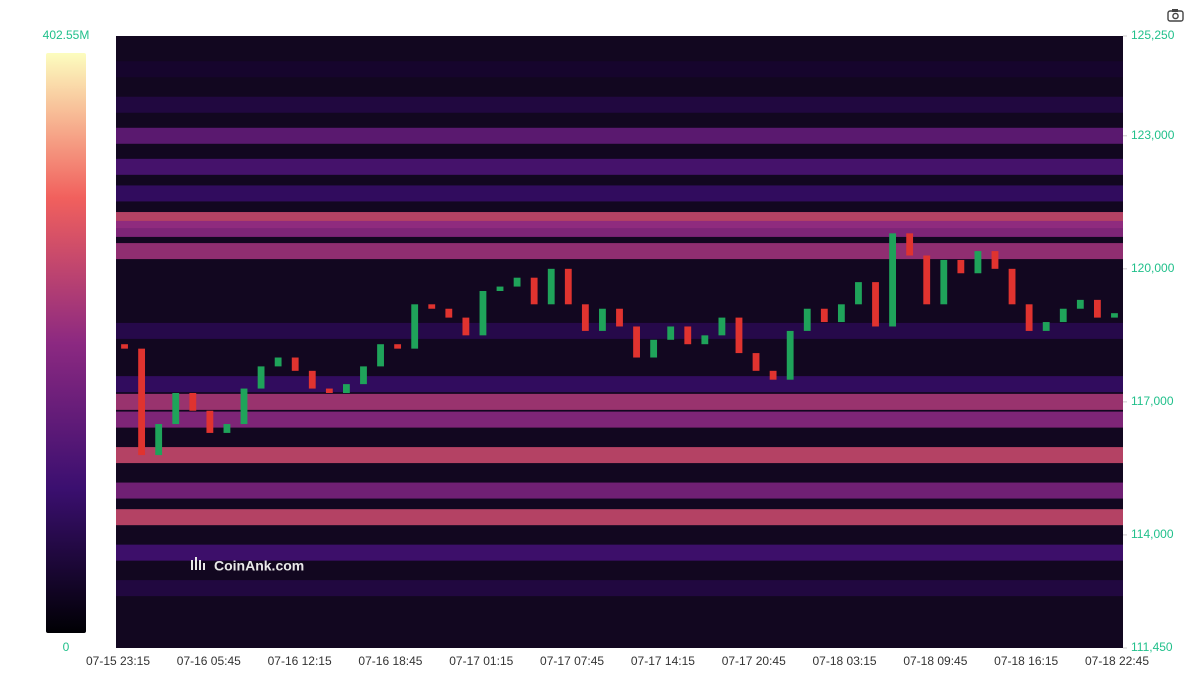 Image resolution: width=1197 pixels, height=682 pixels. I want to click on x-tick-label: 07-18 09:45, so click(935, 661).